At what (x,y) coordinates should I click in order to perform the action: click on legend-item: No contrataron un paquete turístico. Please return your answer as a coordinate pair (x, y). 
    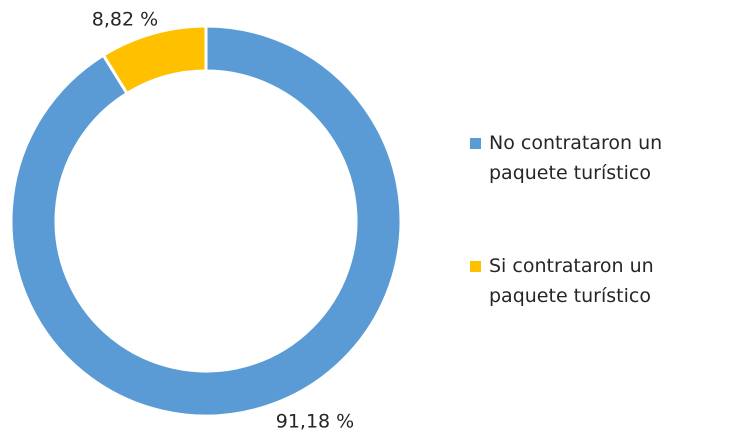
    Looking at the image, I should click on (600, 158).